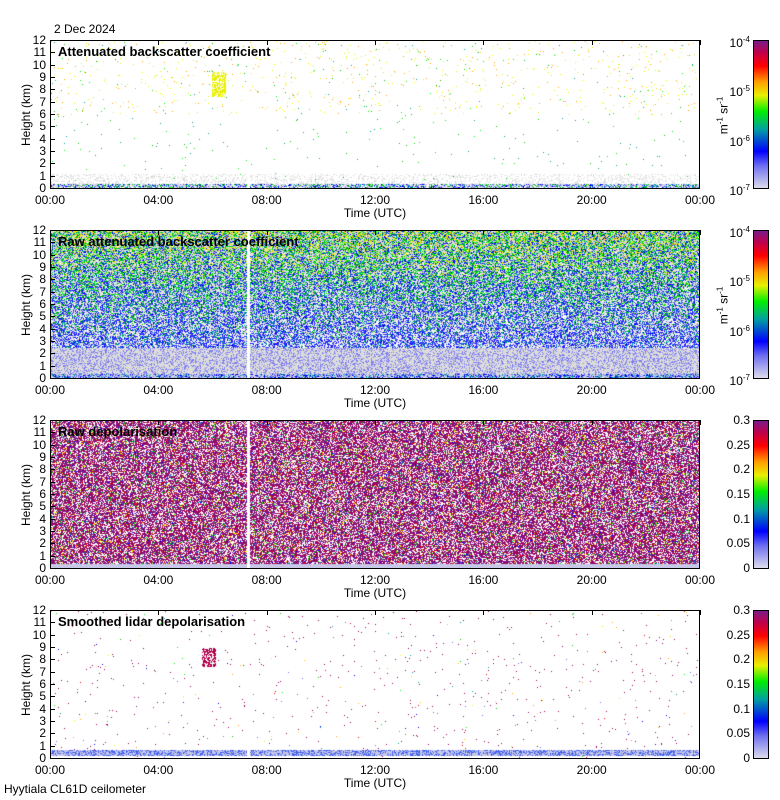 This screenshot has width=780, height=800. I want to click on colorbar-tick-label: 10⁻⁶, so click(740, 330).